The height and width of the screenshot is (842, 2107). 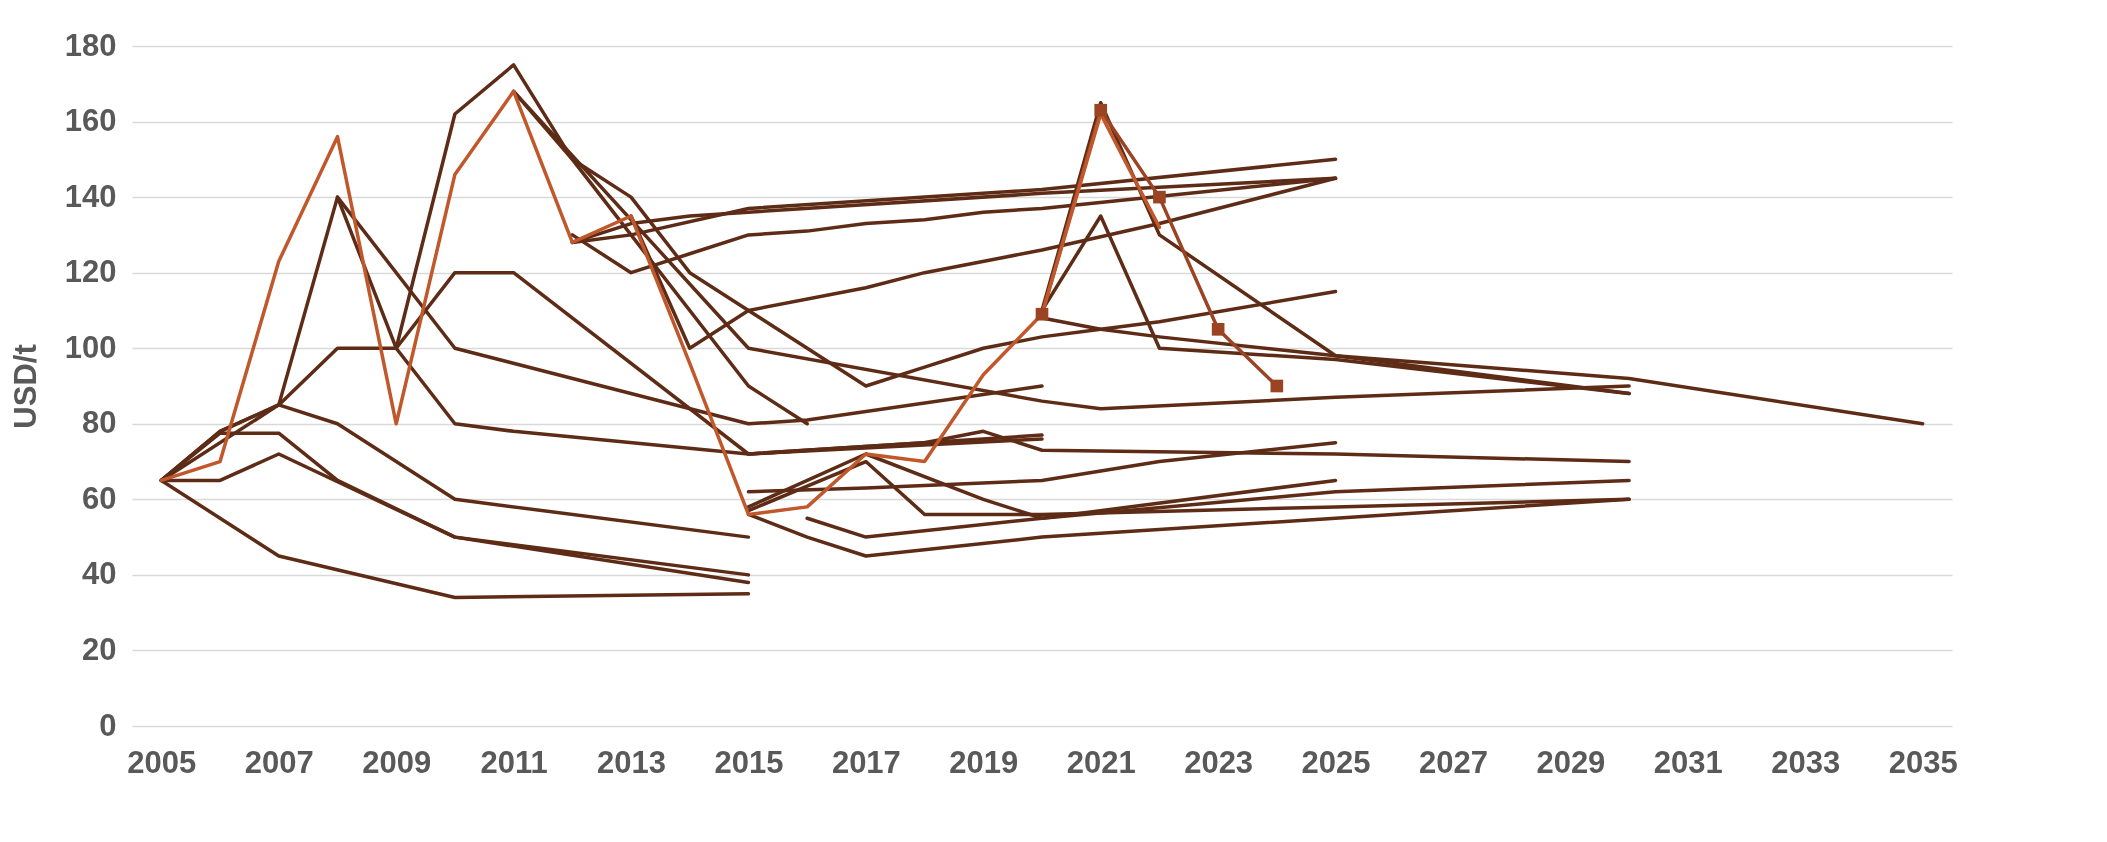 I want to click on x-tick-label: 2033, so click(x=1806, y=762).